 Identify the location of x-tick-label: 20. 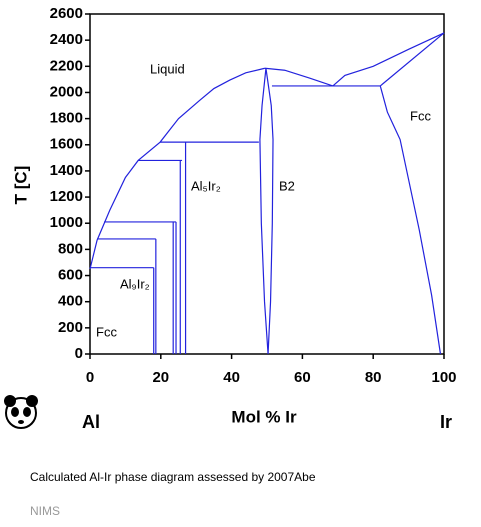
(160, 377).